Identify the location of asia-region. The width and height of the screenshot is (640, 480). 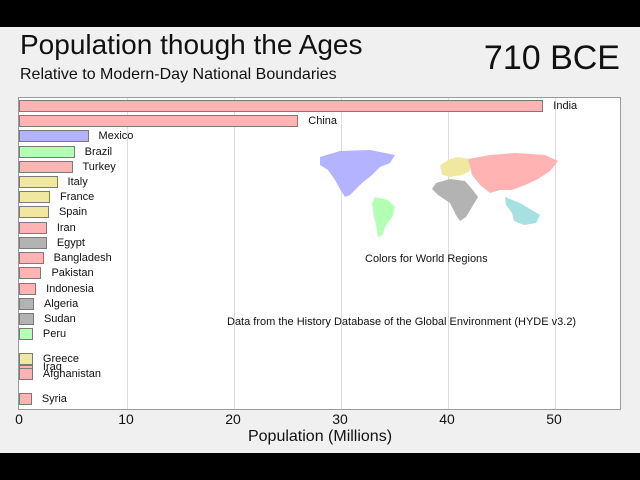
(513, 173).